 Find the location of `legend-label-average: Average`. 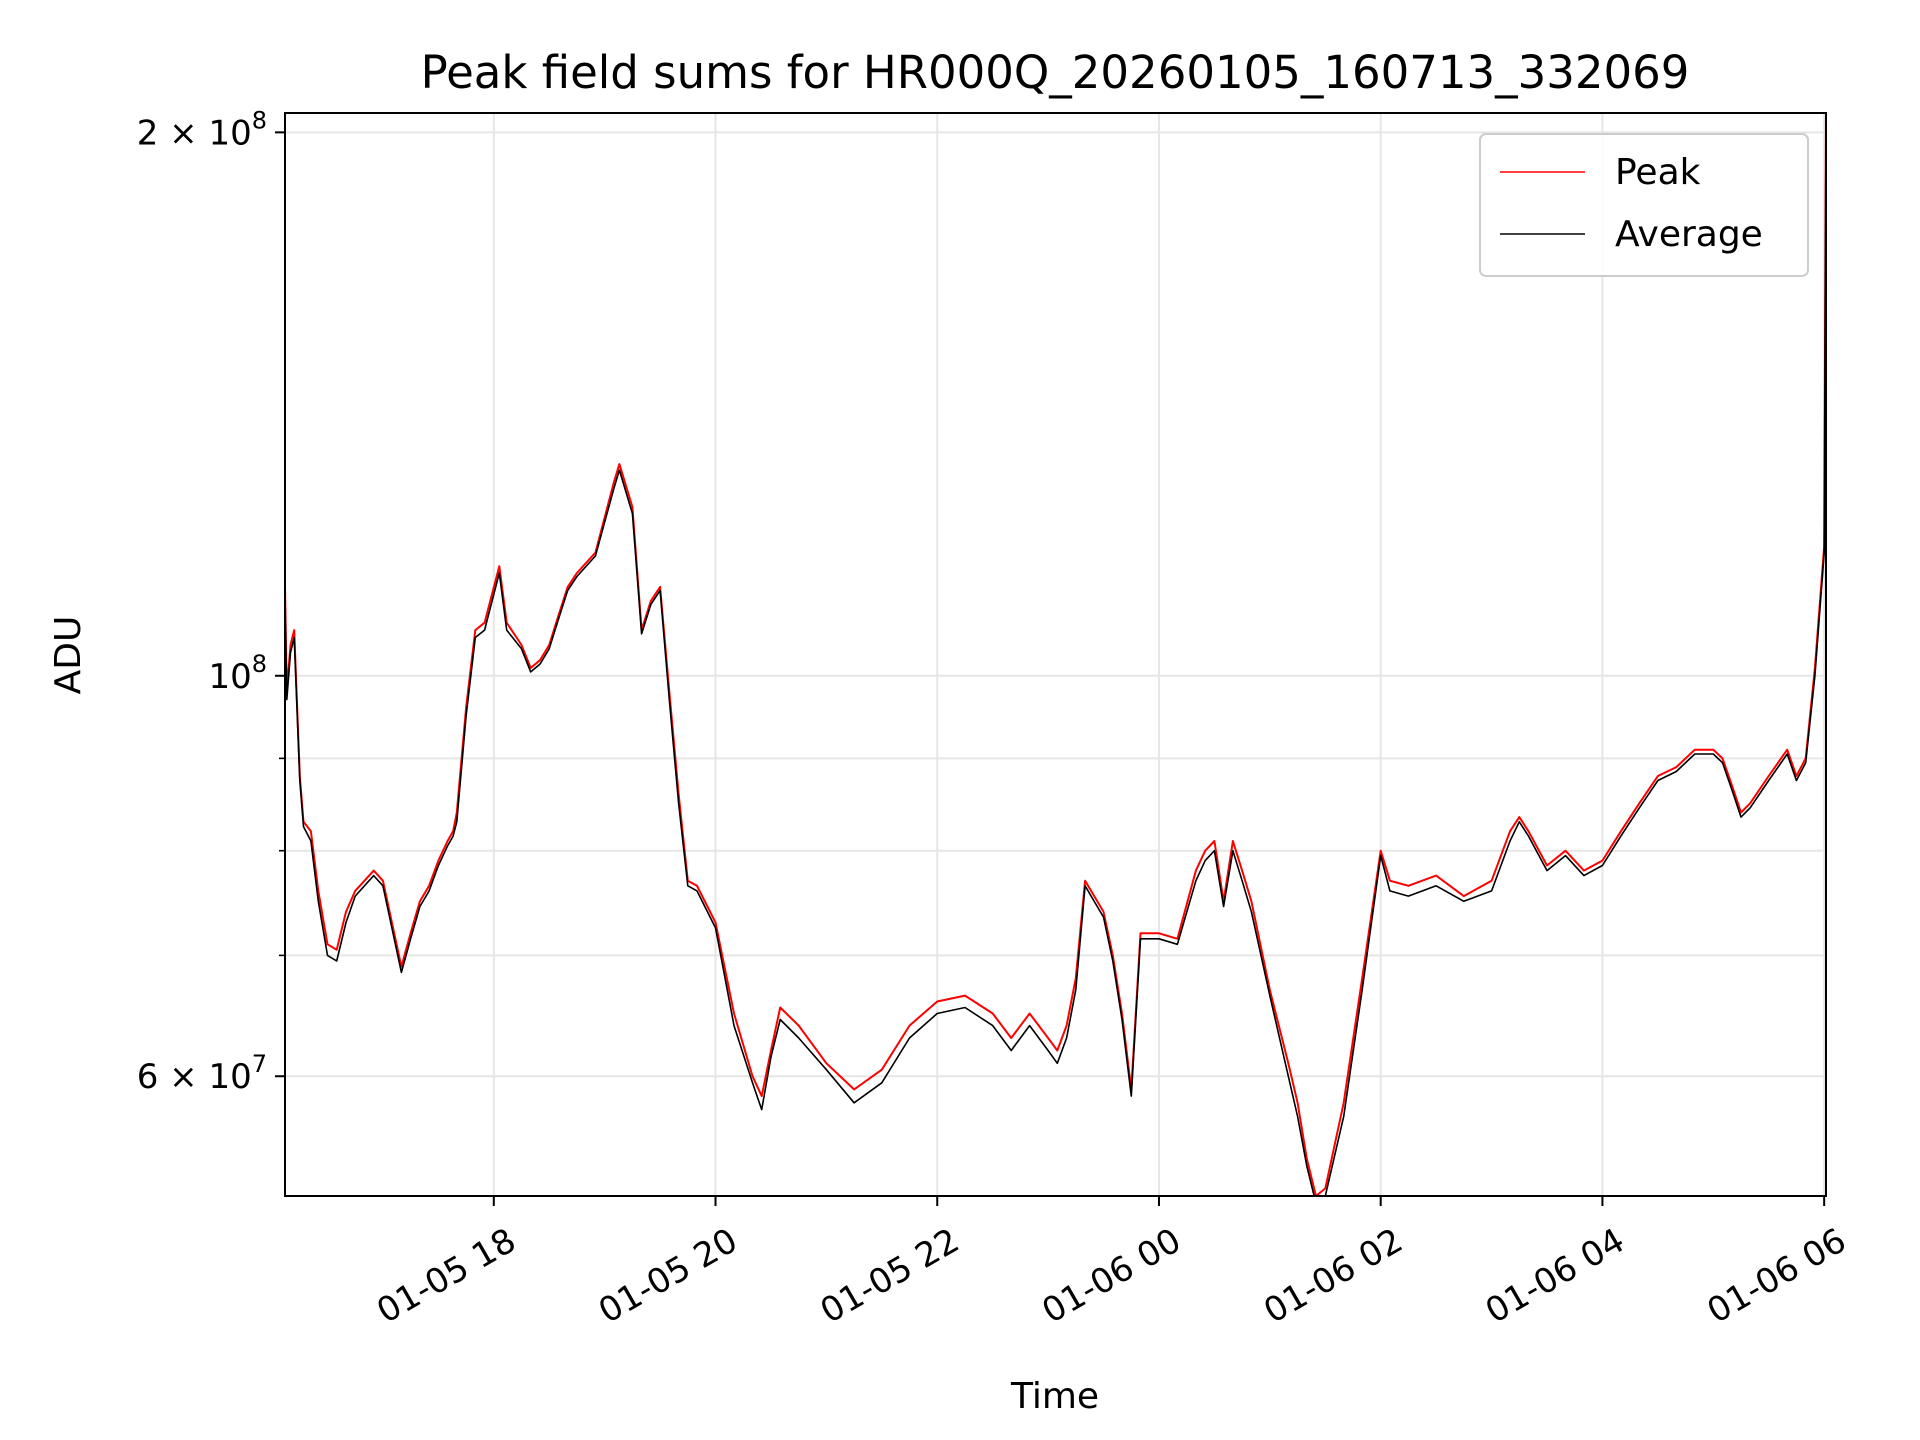

legend-label-average: Average is located at coordinates (1689, 234).